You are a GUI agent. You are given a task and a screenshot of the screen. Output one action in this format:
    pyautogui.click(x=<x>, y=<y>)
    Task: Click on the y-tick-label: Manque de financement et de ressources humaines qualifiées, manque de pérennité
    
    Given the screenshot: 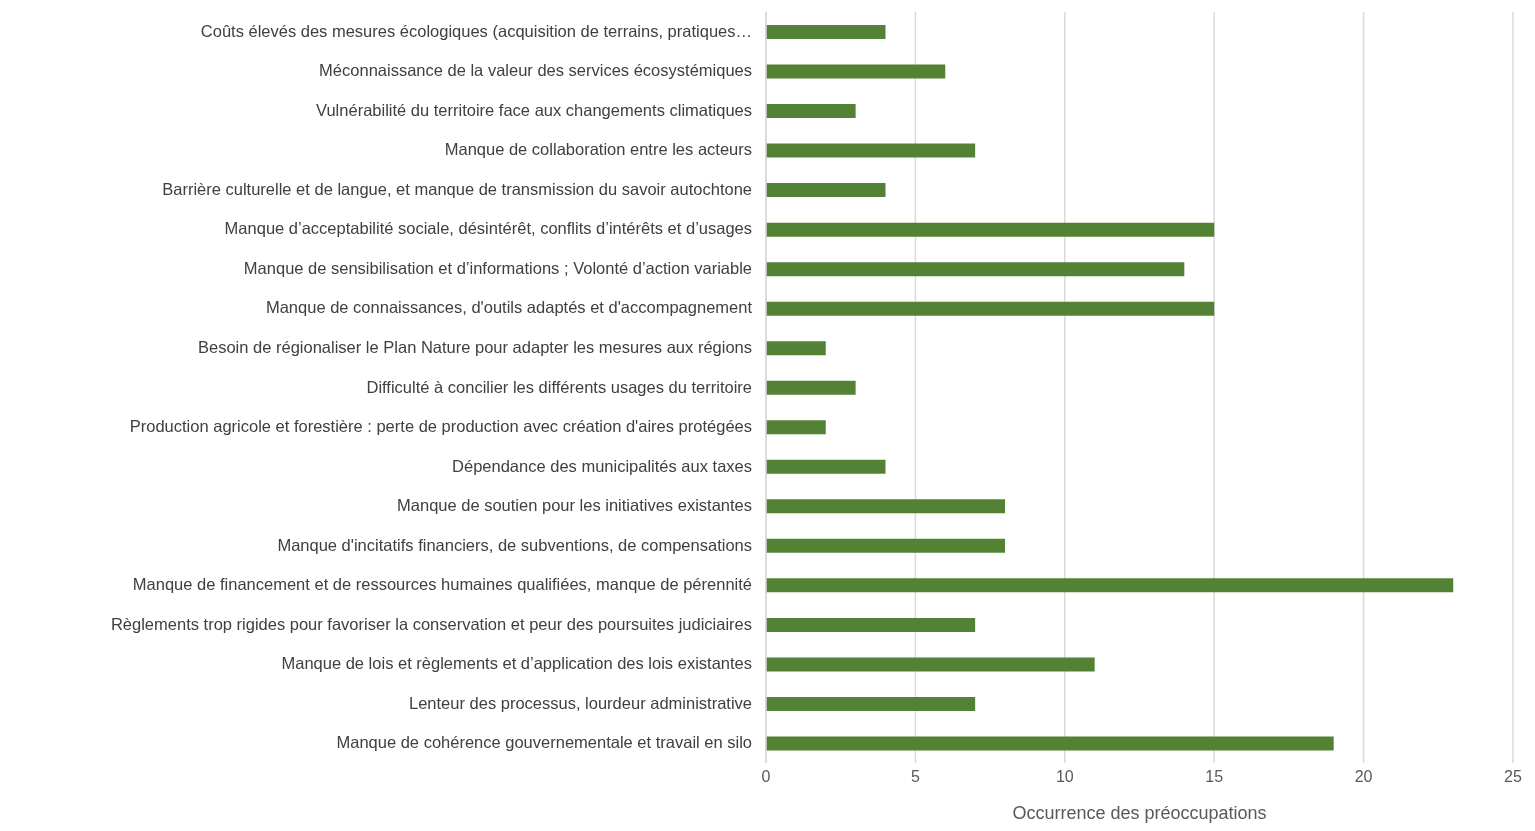 What is the action you would take?
    pyautogui.click(x=442, y=584)
    